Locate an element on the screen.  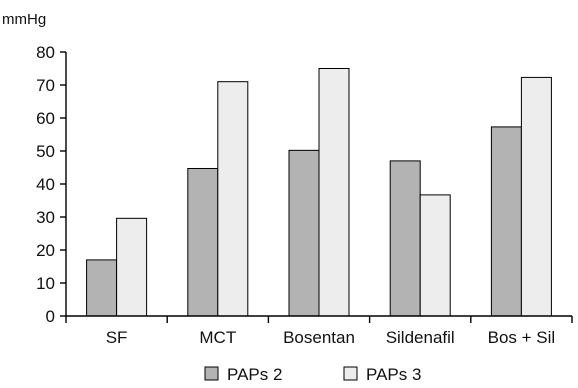
y-tick-label: 50 is located at coordinates (45, 151).